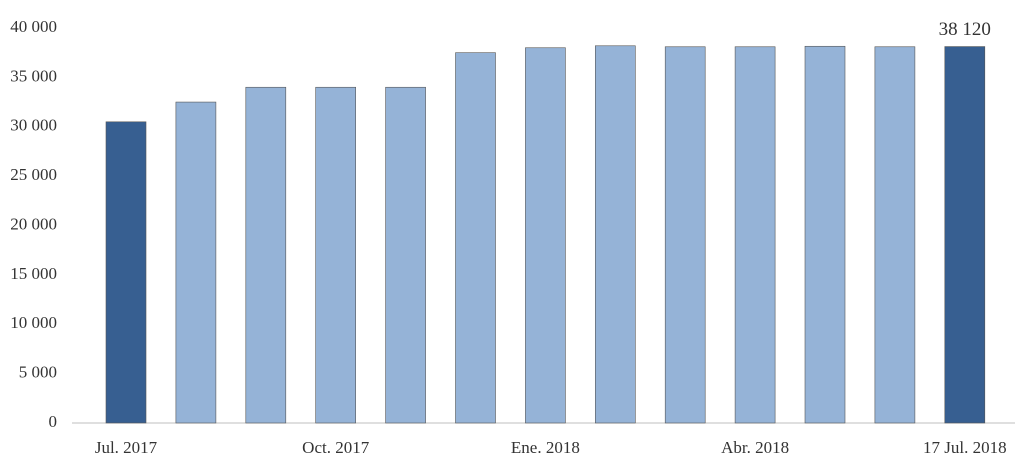  I want to click on y-tick-label: 25 000, so click(33, 174).